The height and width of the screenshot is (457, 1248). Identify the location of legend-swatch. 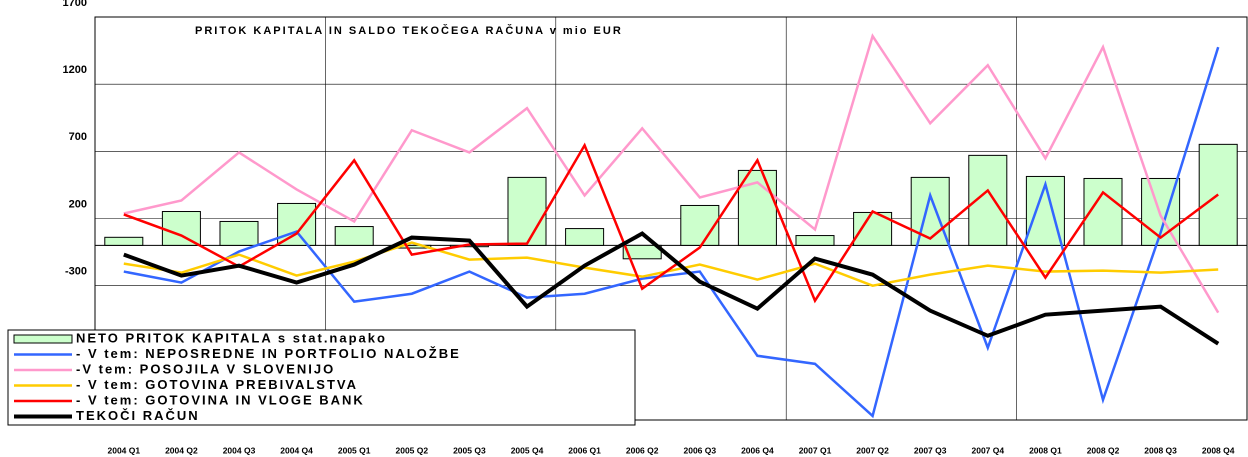
(43, 339).